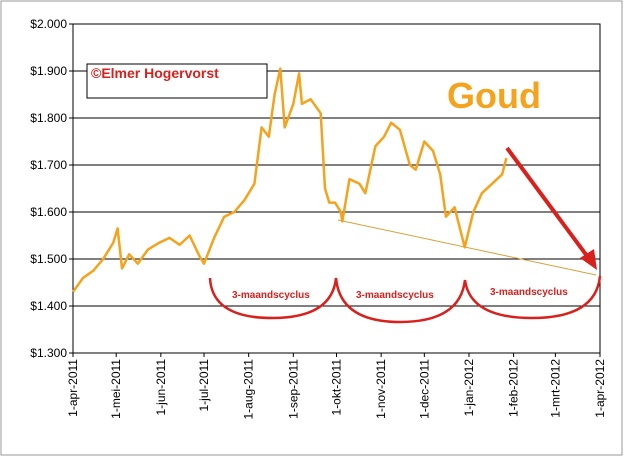 This screenshot has width=624, height=462. Describe the element at coordinates (514, 388) in the screenshot. I see `x-tick-label: 1-feb-2012` at that location.